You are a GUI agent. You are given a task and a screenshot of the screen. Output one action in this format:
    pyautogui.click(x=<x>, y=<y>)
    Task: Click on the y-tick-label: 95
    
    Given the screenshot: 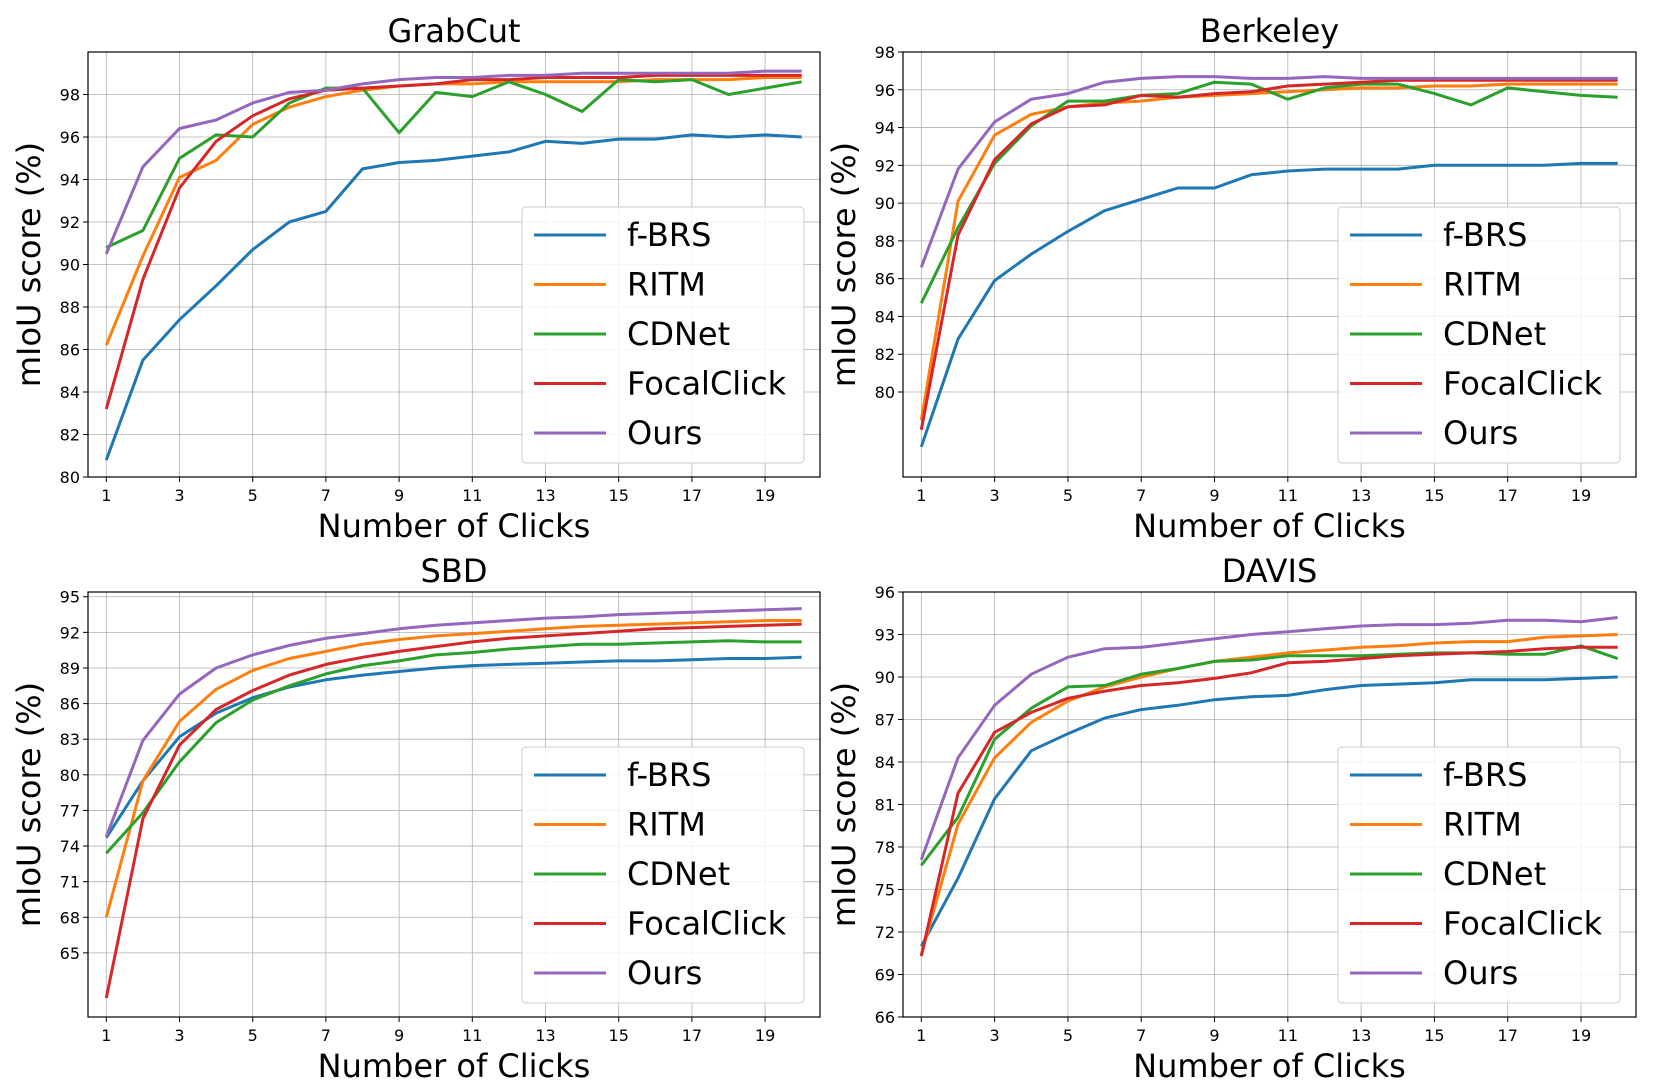 What is the action you would take?
    pyautogui.click(x=70, y=597)
    